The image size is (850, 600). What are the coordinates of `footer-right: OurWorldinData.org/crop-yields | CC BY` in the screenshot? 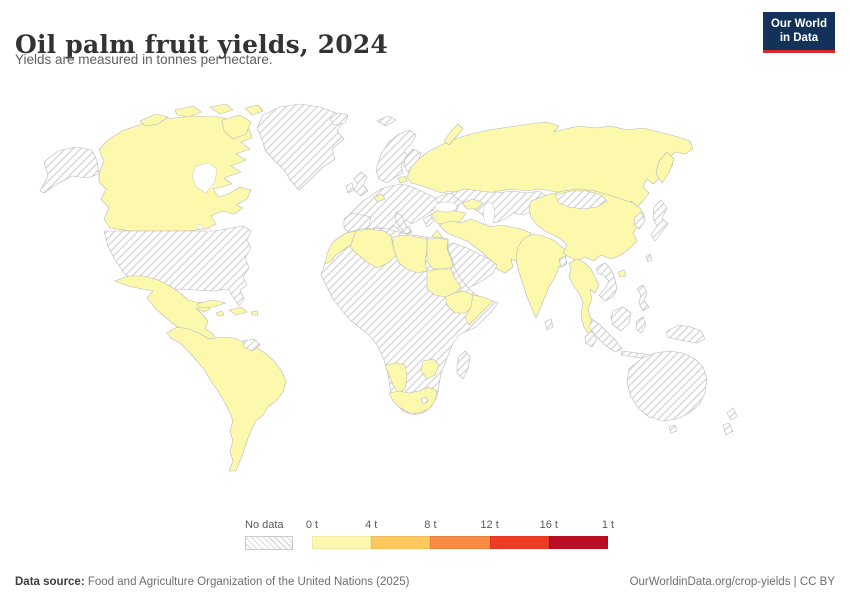 It's located at (732, 582).